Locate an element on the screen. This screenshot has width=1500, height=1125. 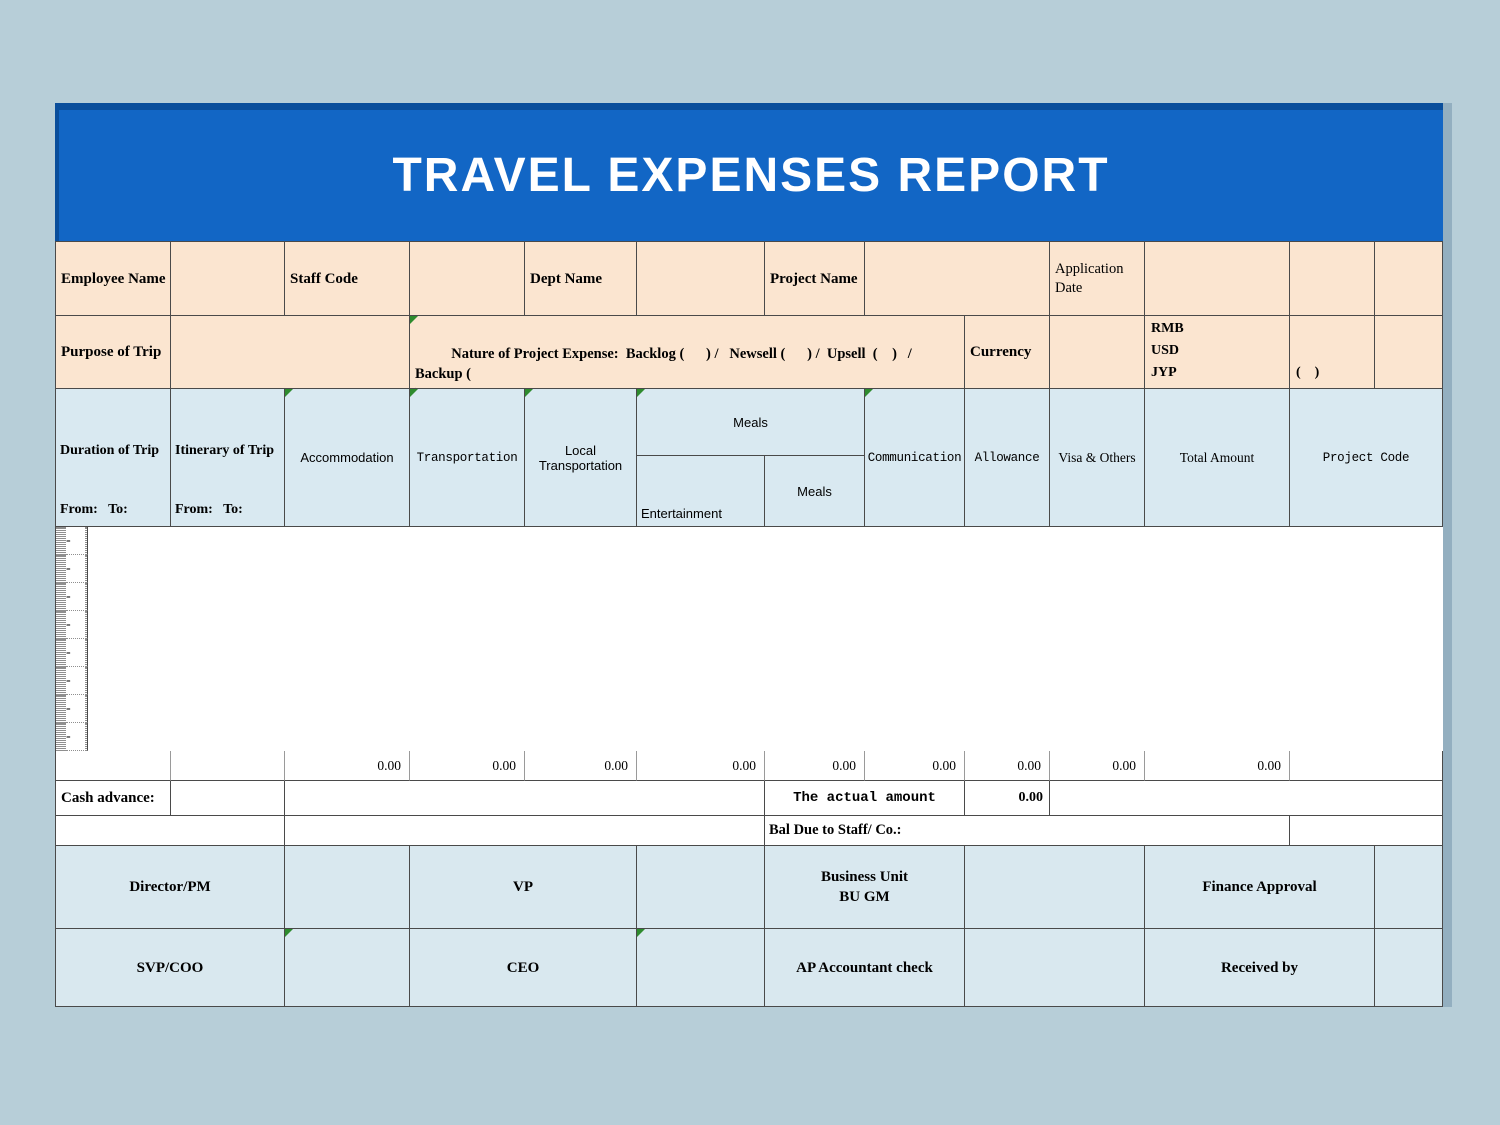
total-accommodation: 0.00 is located at coordinates (347, 766).